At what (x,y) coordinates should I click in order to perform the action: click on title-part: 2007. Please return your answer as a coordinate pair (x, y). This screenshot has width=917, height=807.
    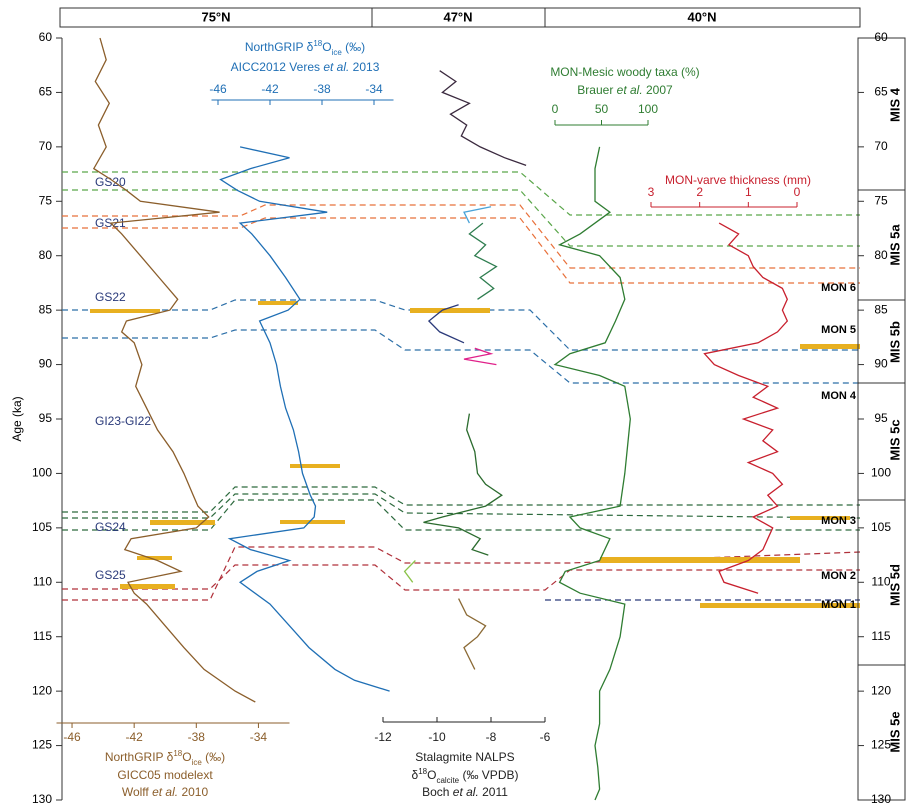
    Looking at the image, I should click on (658, 90).